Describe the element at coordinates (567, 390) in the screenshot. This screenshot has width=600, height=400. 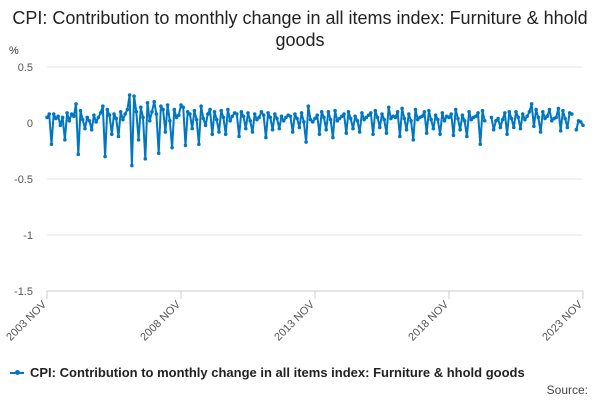
I see `source-label: Source:` at that location.